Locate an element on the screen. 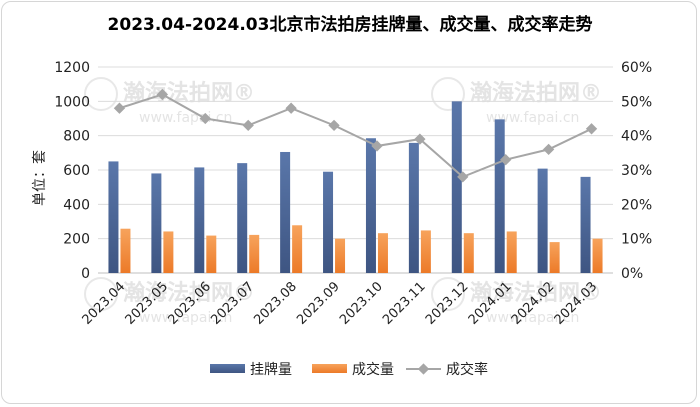 Image resolution: width=700 pixels, height=407 pixels. legend-swatch-deals is located at coordinates (329, 368).